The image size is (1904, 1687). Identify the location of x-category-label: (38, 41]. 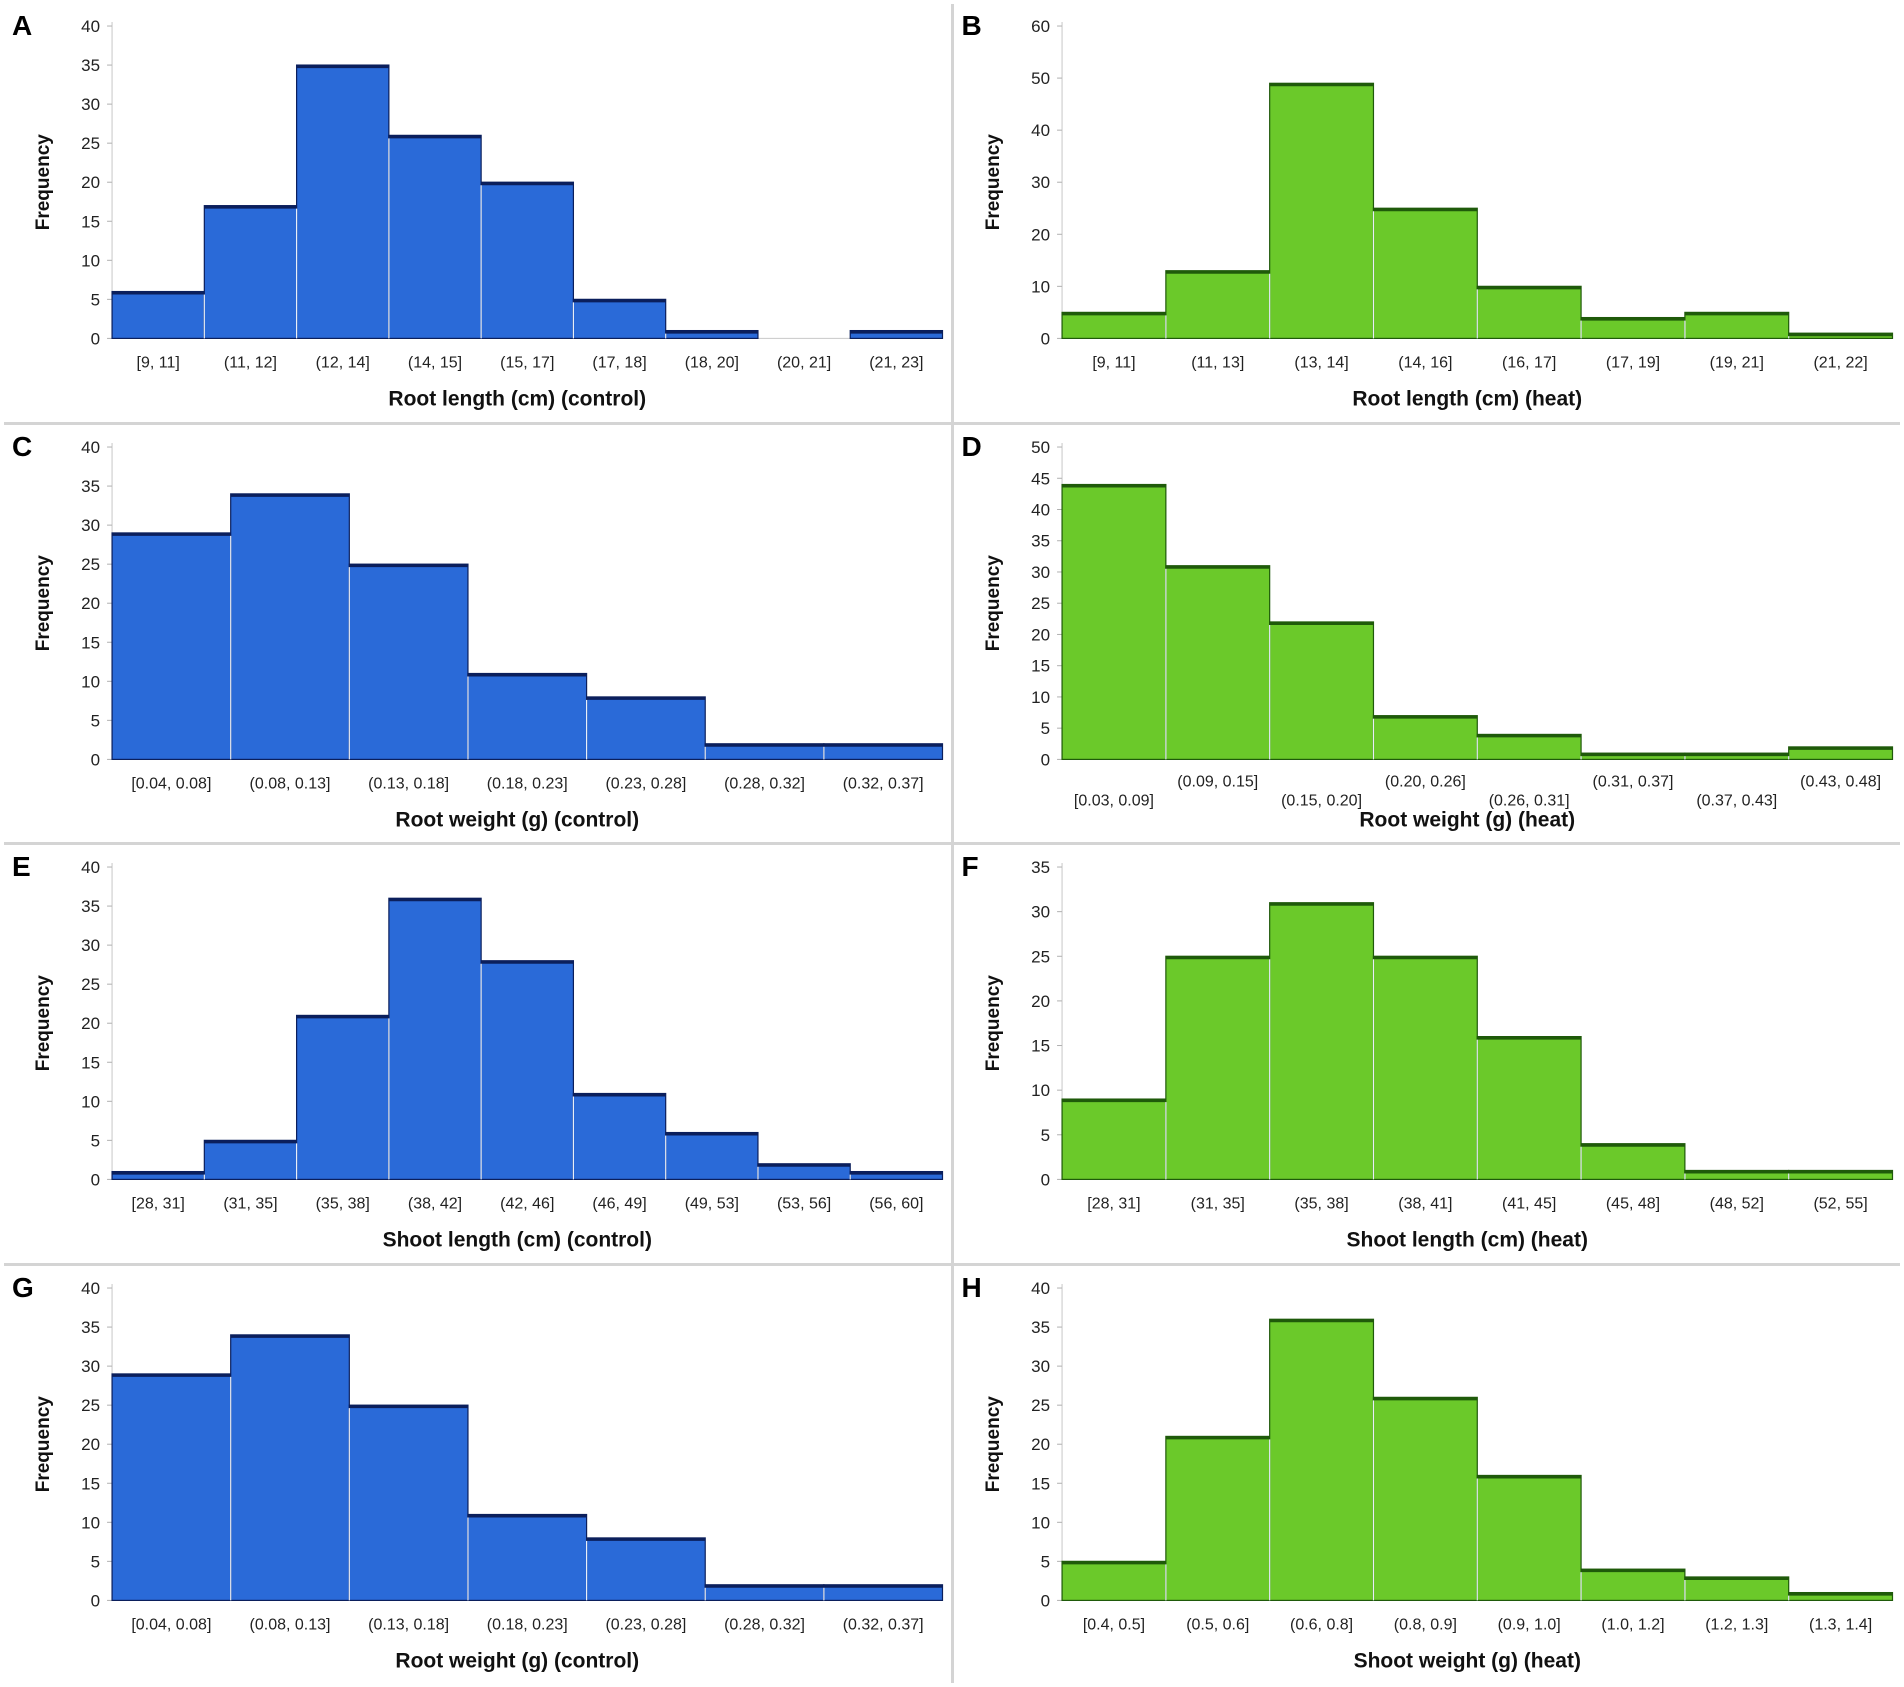
(1425, 1203).